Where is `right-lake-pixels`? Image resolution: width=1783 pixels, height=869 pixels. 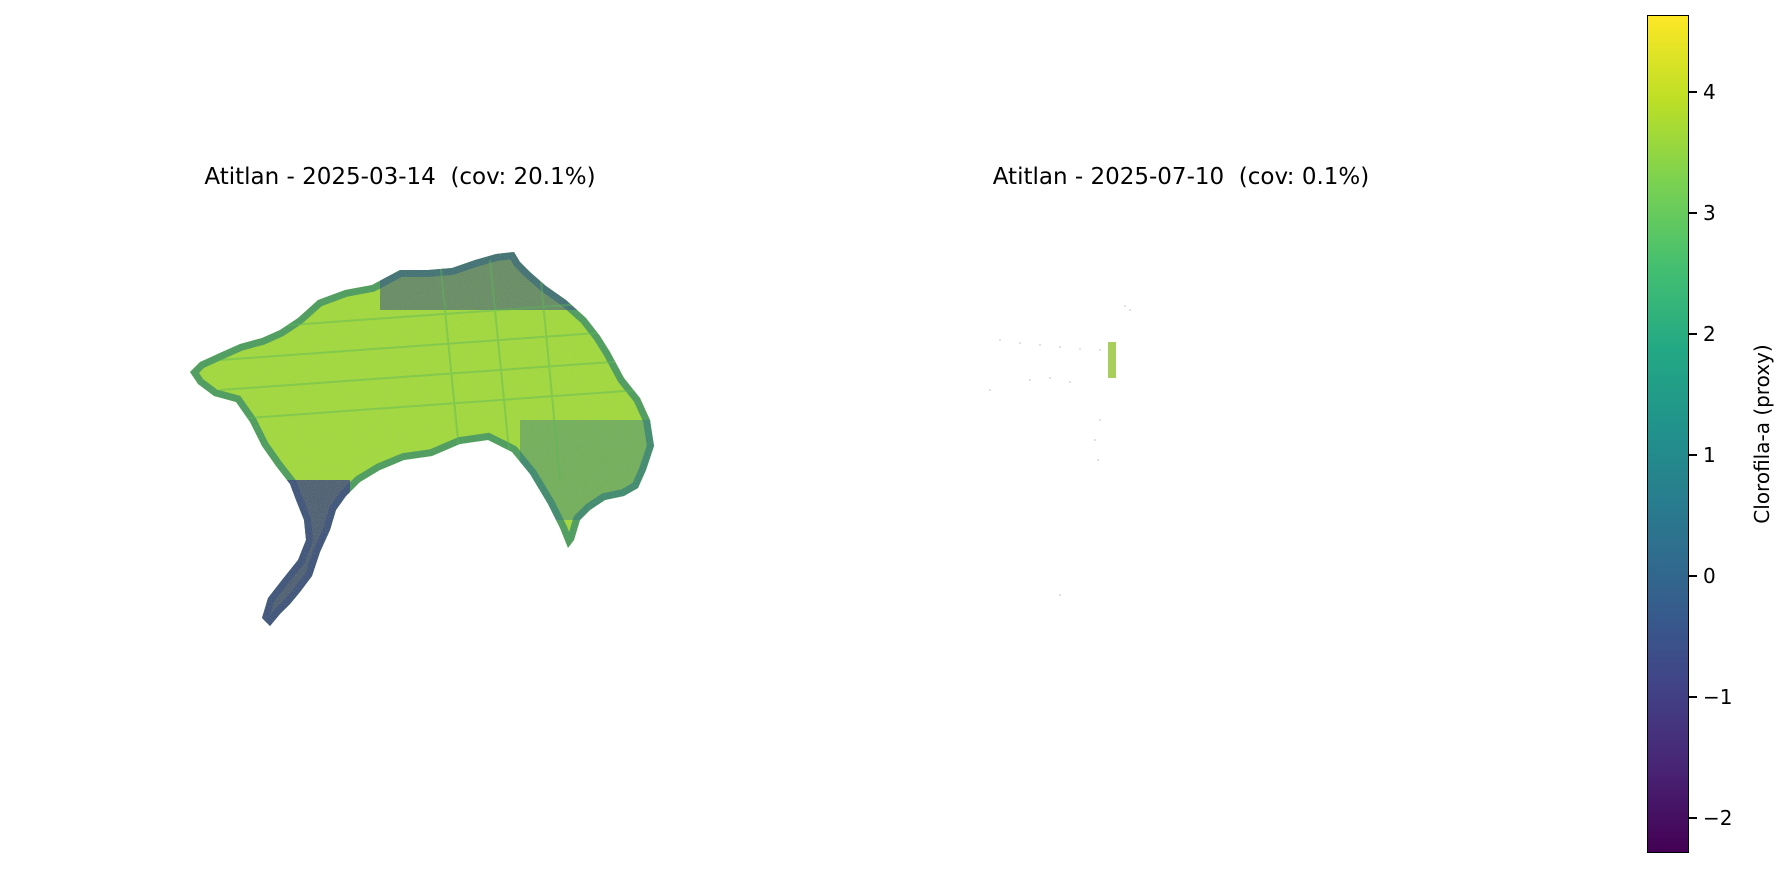
right-lake-pixels is located at coordinates (1112, 360).